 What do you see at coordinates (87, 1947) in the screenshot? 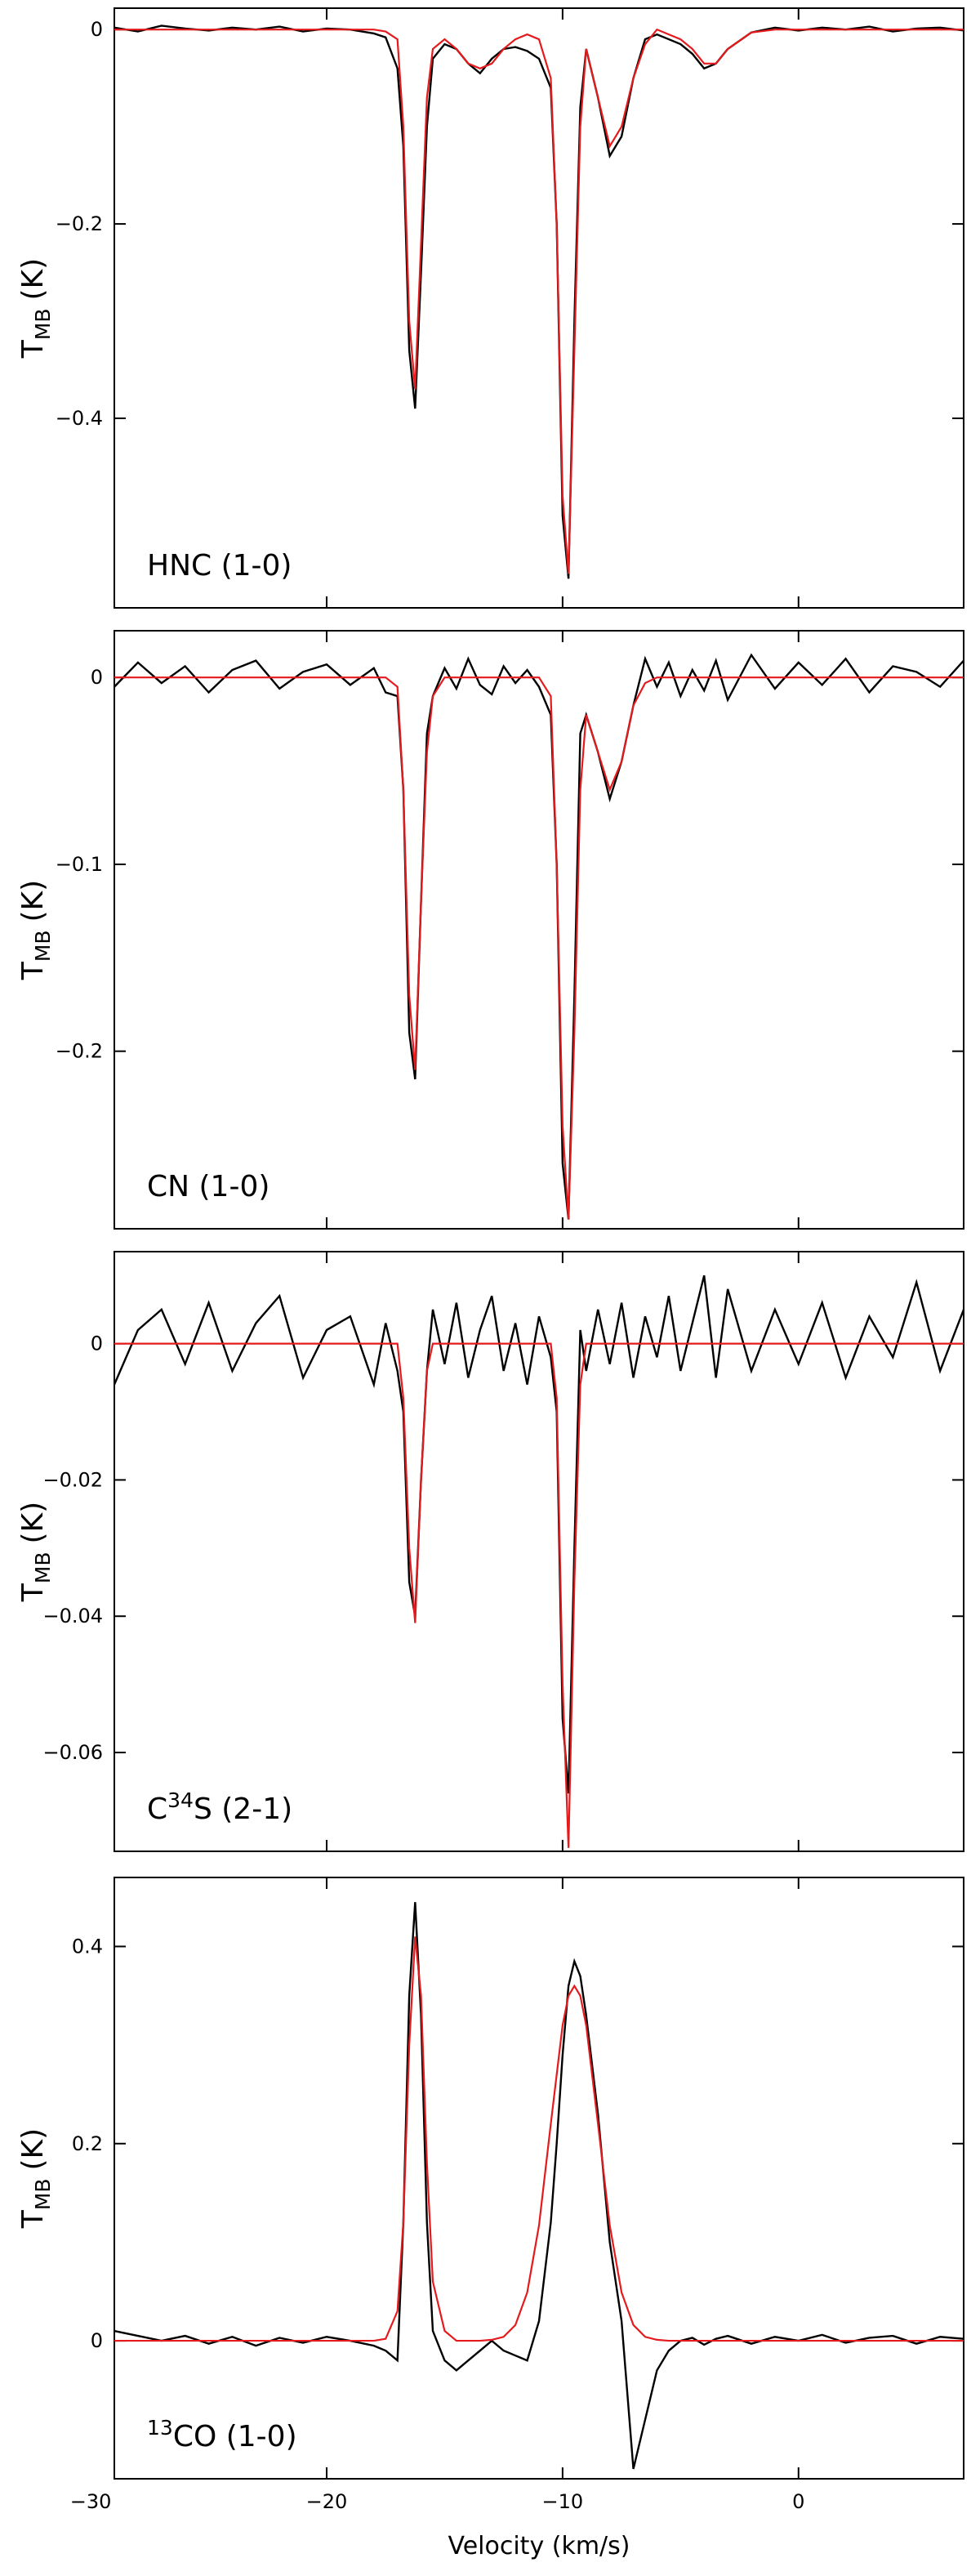
I see `y-tick-label: 0.4` at bounding box center [87, 1947].